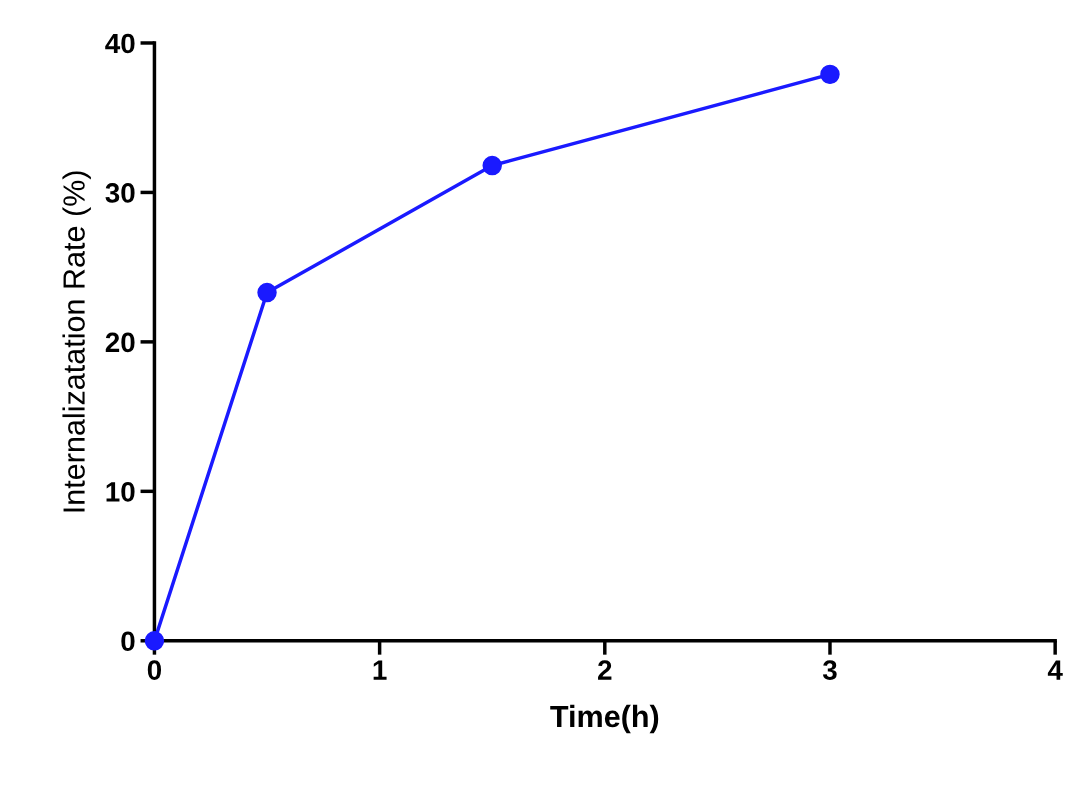  What do you see at coordinates (829, 670) in the screenshot?
I see `x-tick-label: 3` at bounding box center [829, 670].